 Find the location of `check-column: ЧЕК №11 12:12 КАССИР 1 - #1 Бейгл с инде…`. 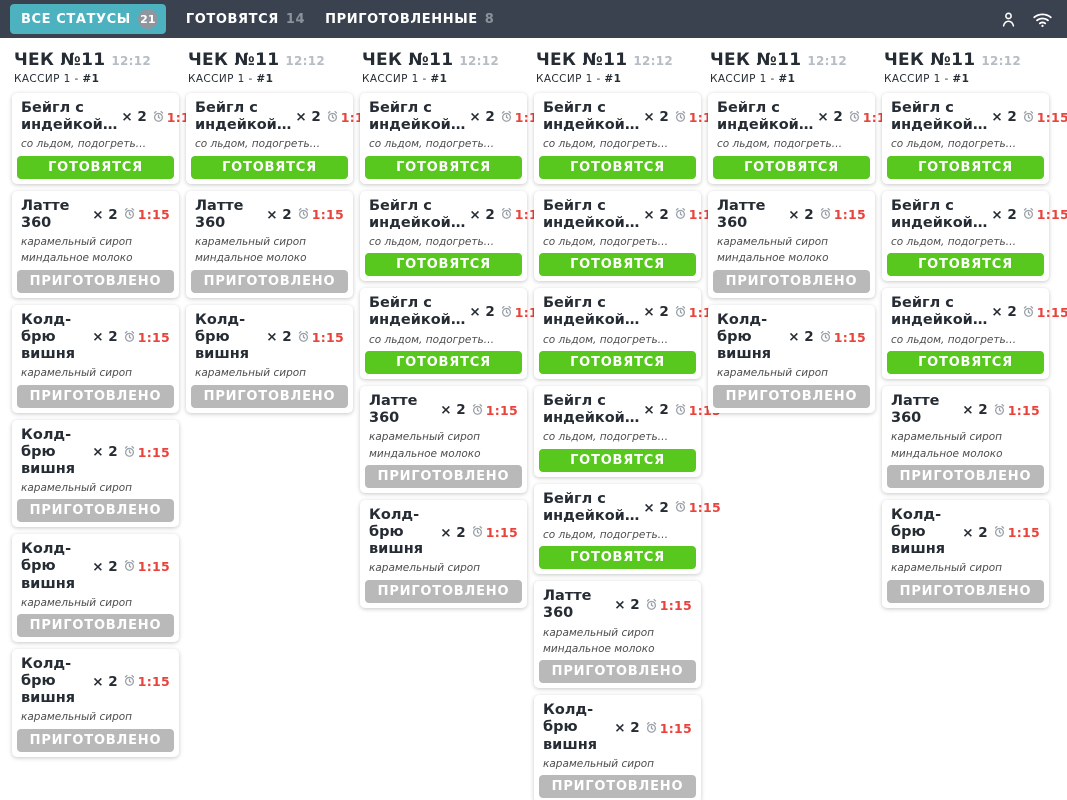

check-column: ЧЕК №11 12:12 КАССИР 1 - #1 Бейгл с инде… is located at coordinates (453, 328).